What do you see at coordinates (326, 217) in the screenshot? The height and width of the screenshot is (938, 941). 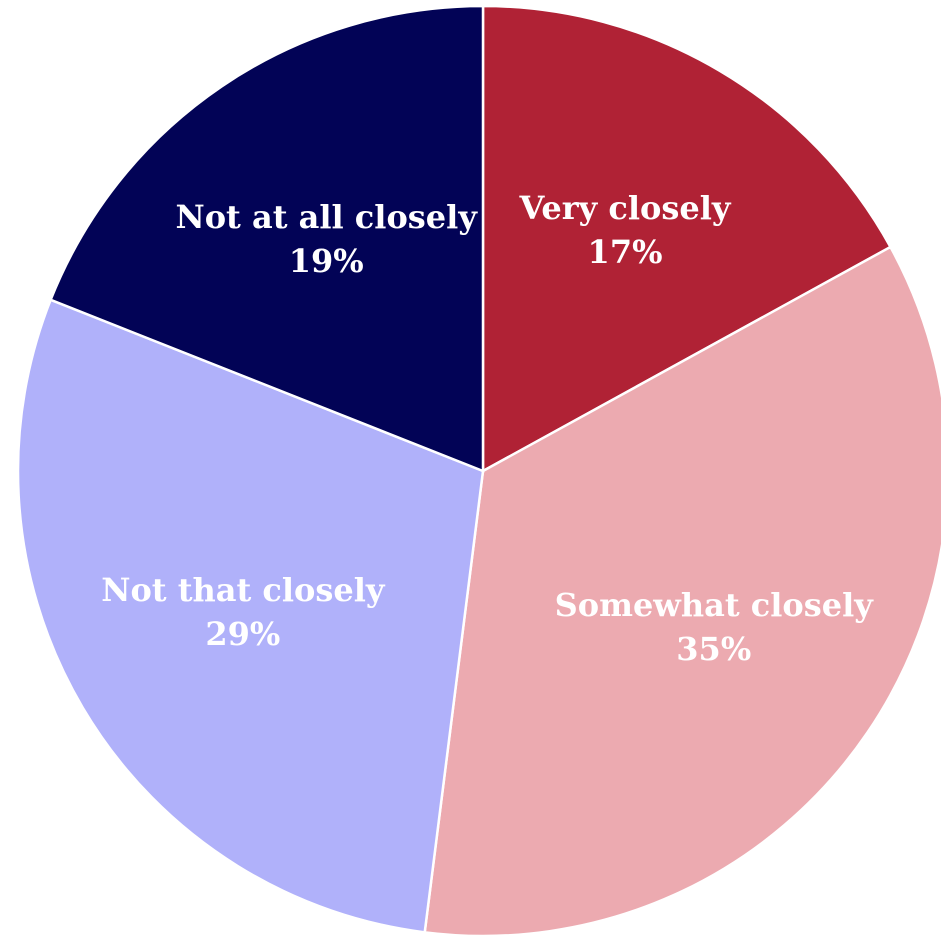 I see `slice-label-not-at-all-closely: Not at all closely` at bounding box center [326, 217].